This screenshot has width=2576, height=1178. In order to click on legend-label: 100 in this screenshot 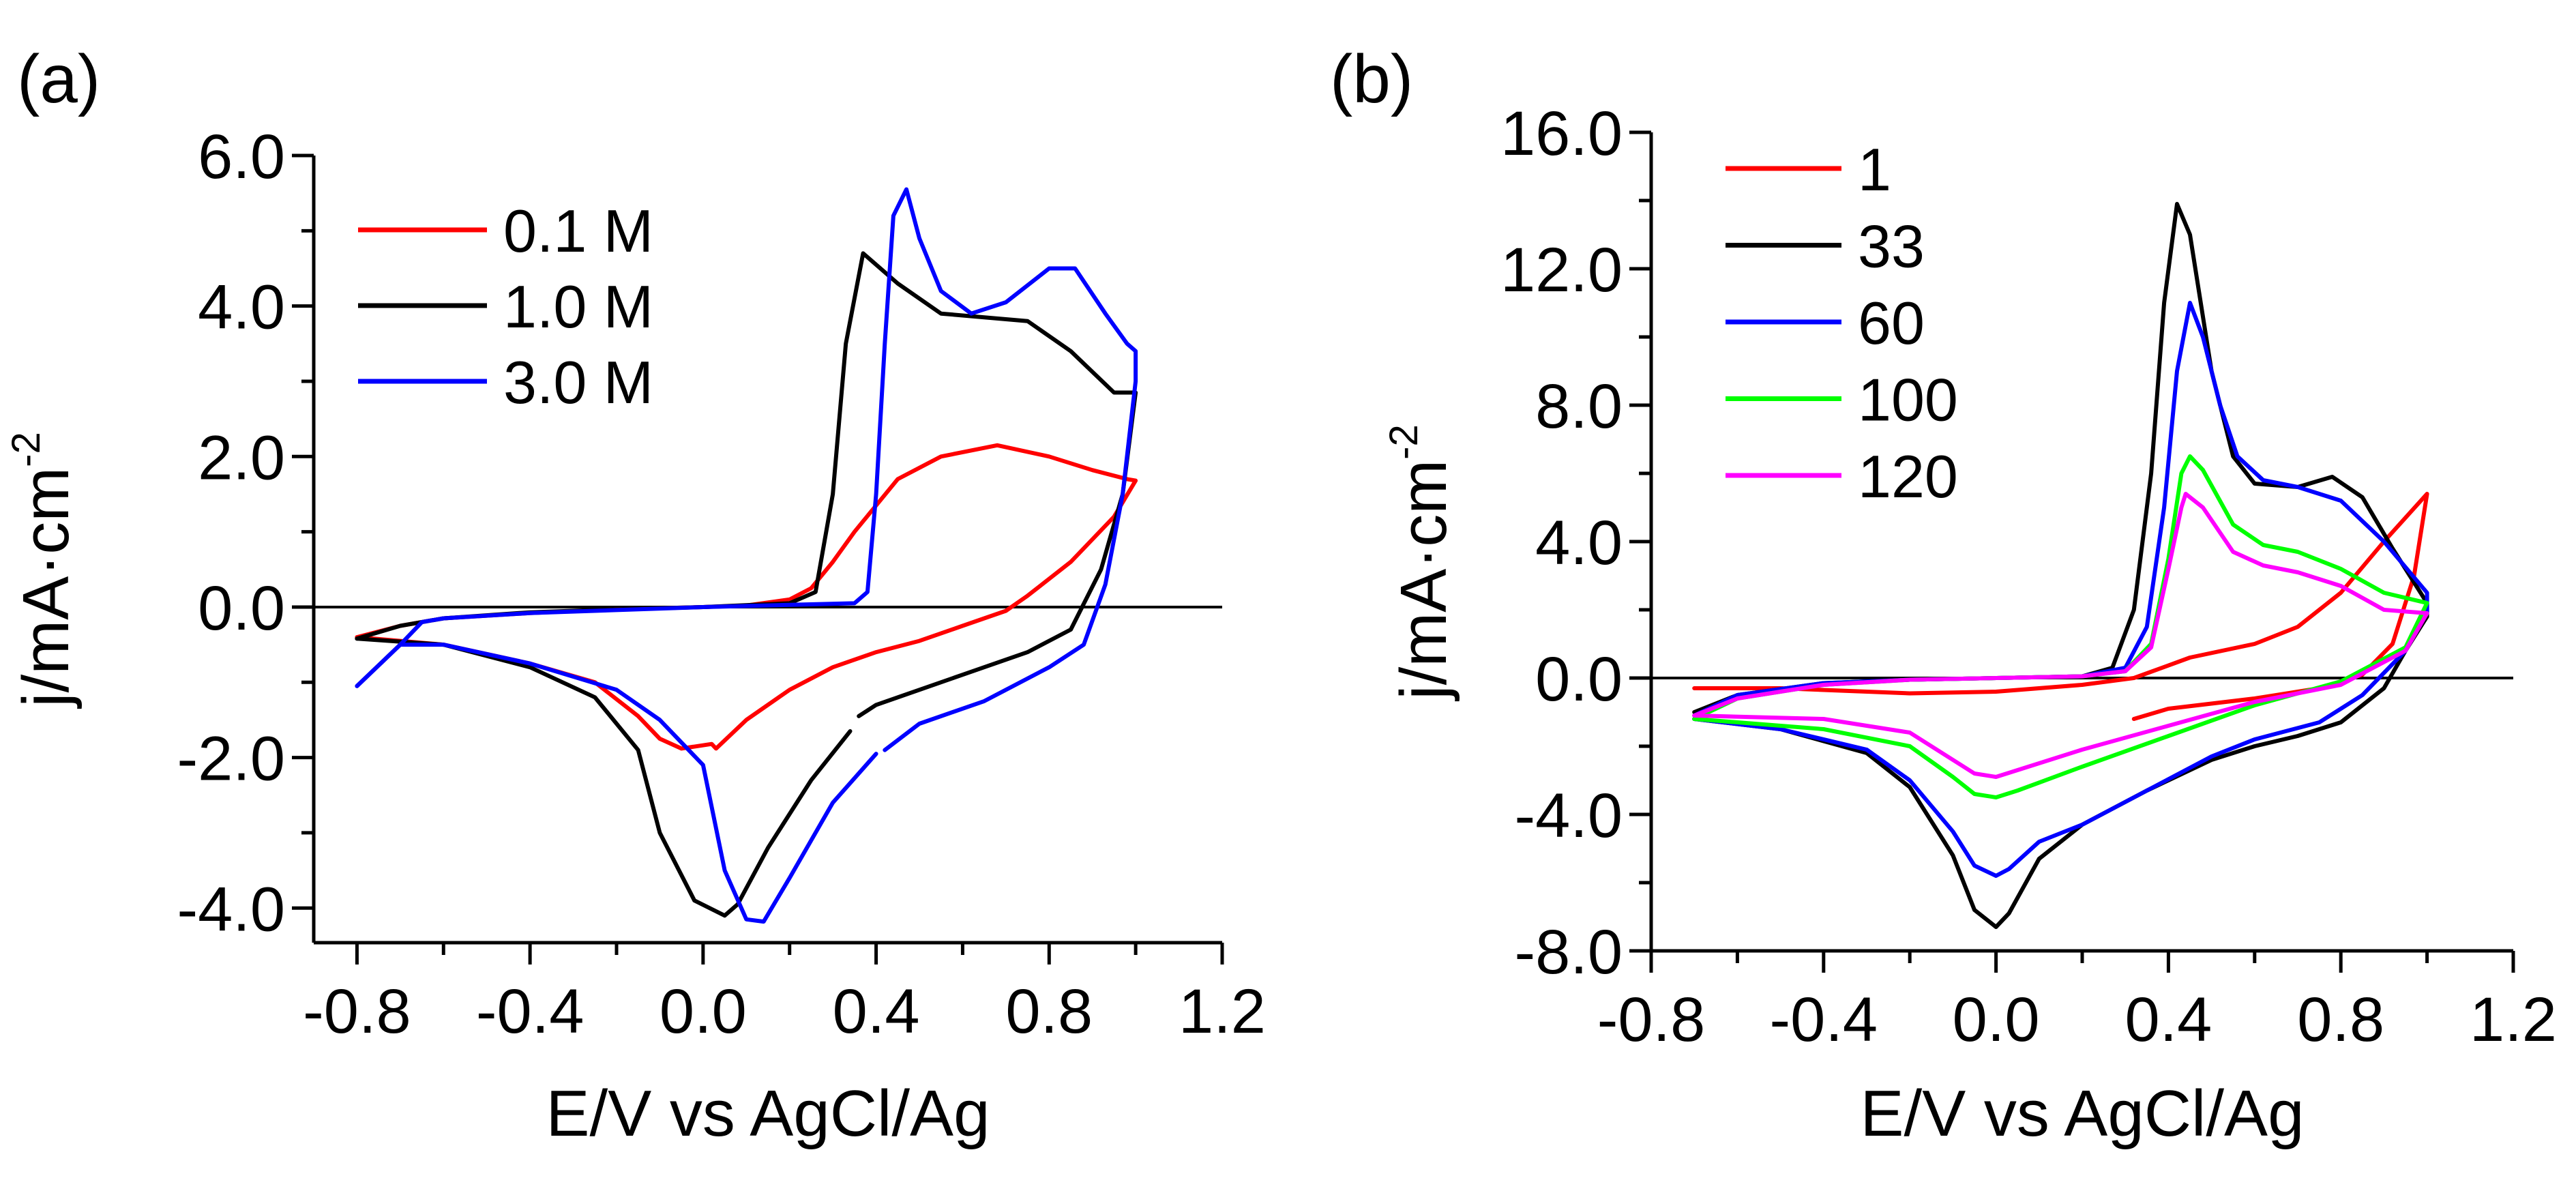, I will do `click(1908, 400)`.